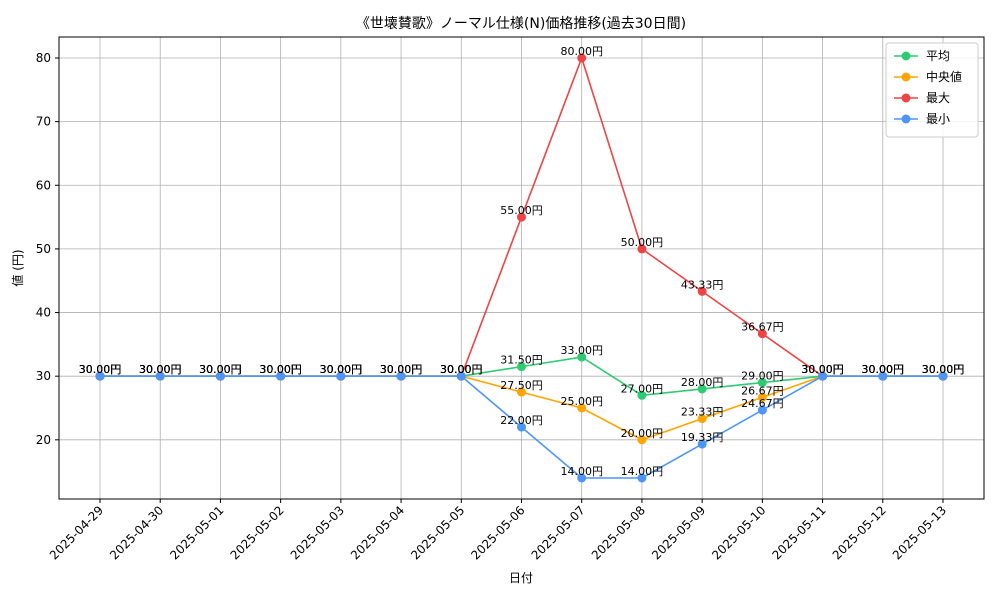 The height and width of the screenshot is (600, 1000). I want to click on data-label: 14.00円, so click(581, 471).